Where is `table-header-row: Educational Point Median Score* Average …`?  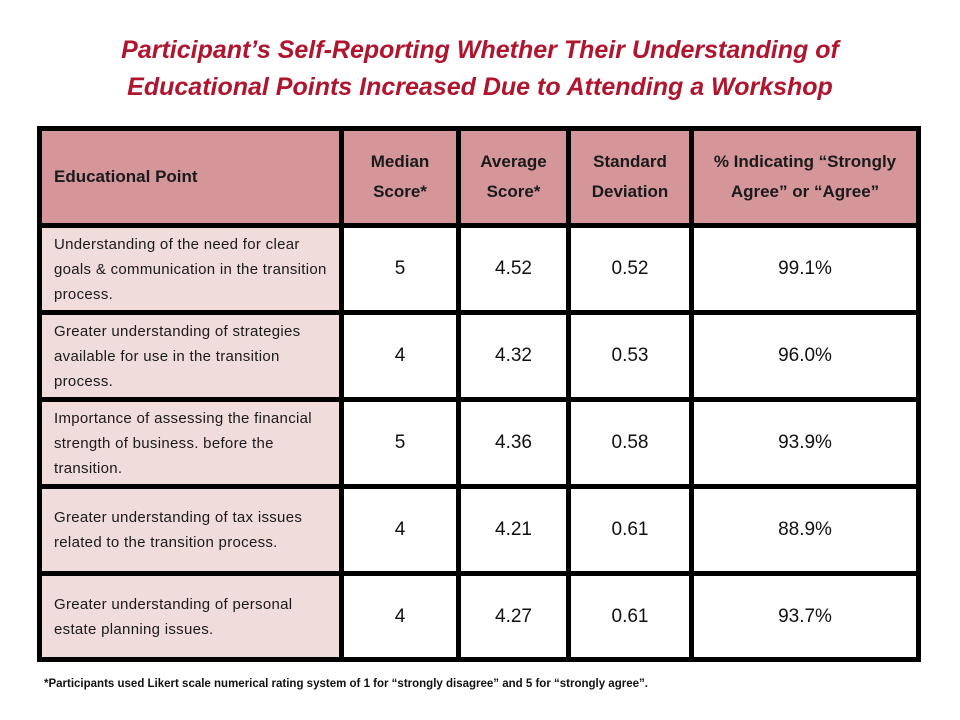
table-header-row: Educational Point Median Score* Average … is located at coordinates (479, 177).